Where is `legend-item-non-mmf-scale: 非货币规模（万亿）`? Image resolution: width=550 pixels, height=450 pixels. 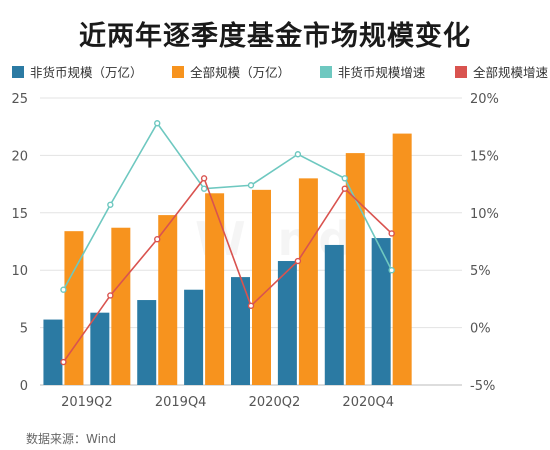
legend-item-non-mmf-scale: 非货币规模（万亿） is located at coordinates (77, 71).